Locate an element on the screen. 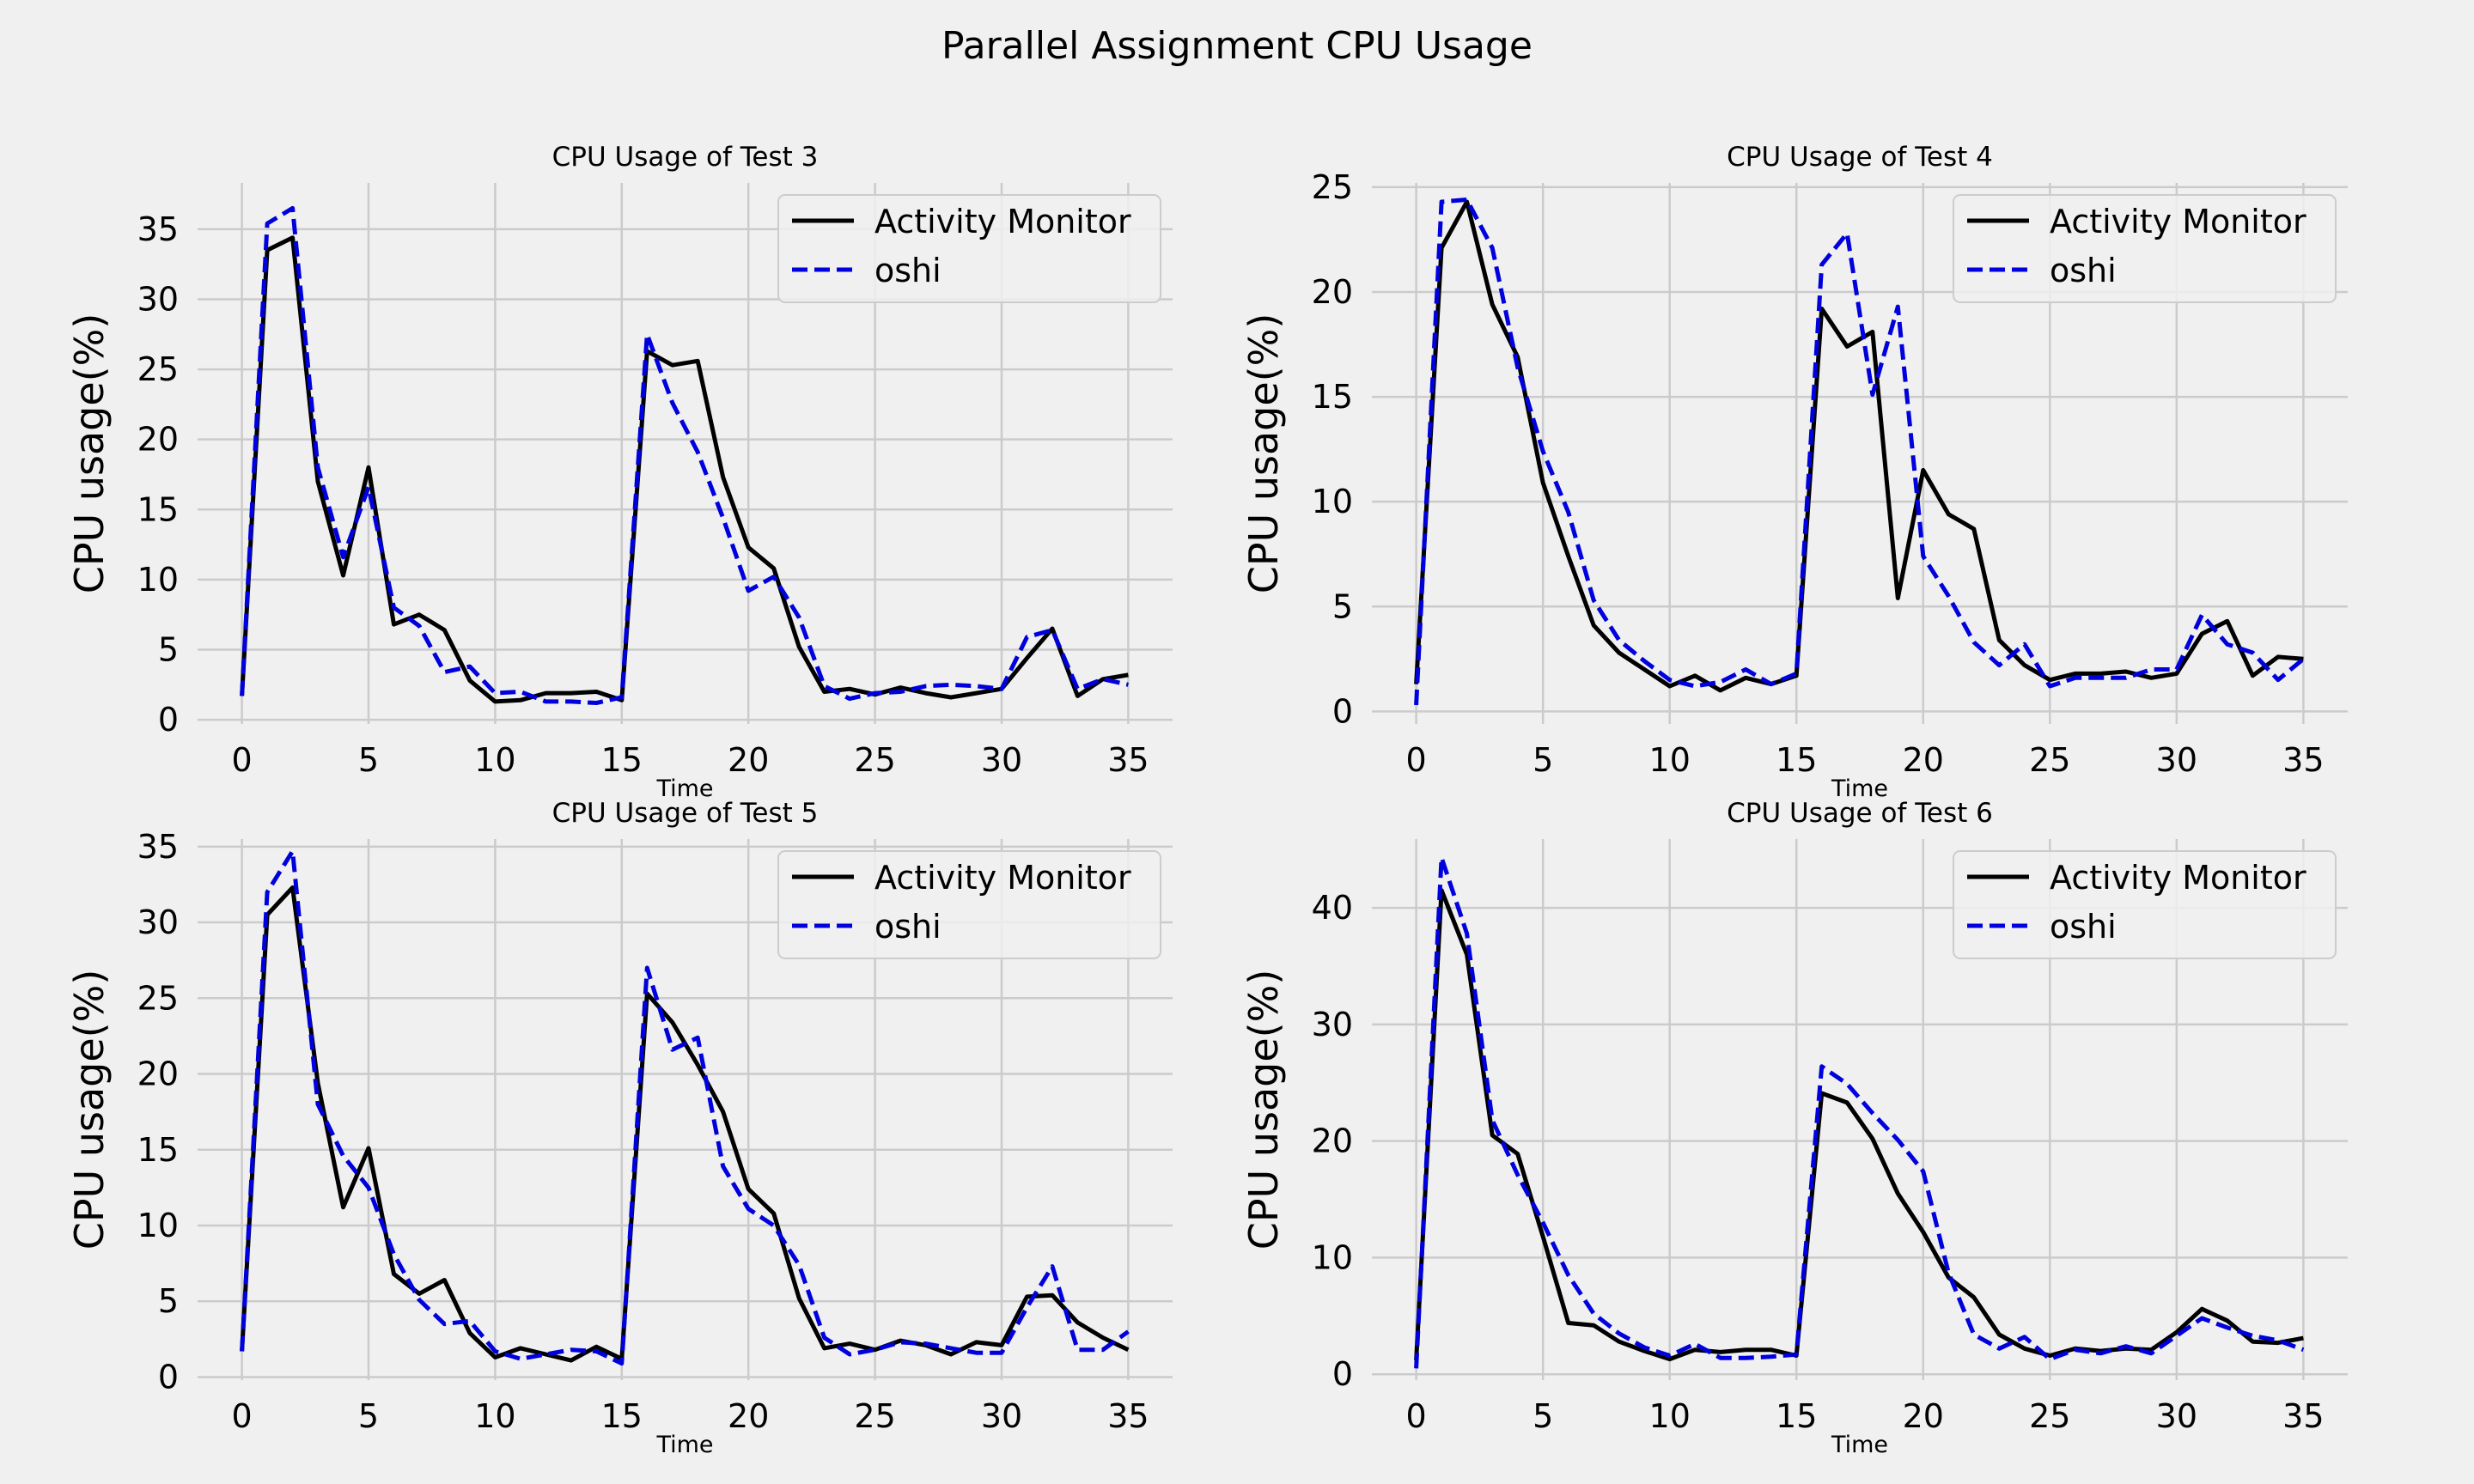 The image size is (2474, 1484). subplot-title: CPU Usage of Test 6 is located at coordinates (1860, 814).